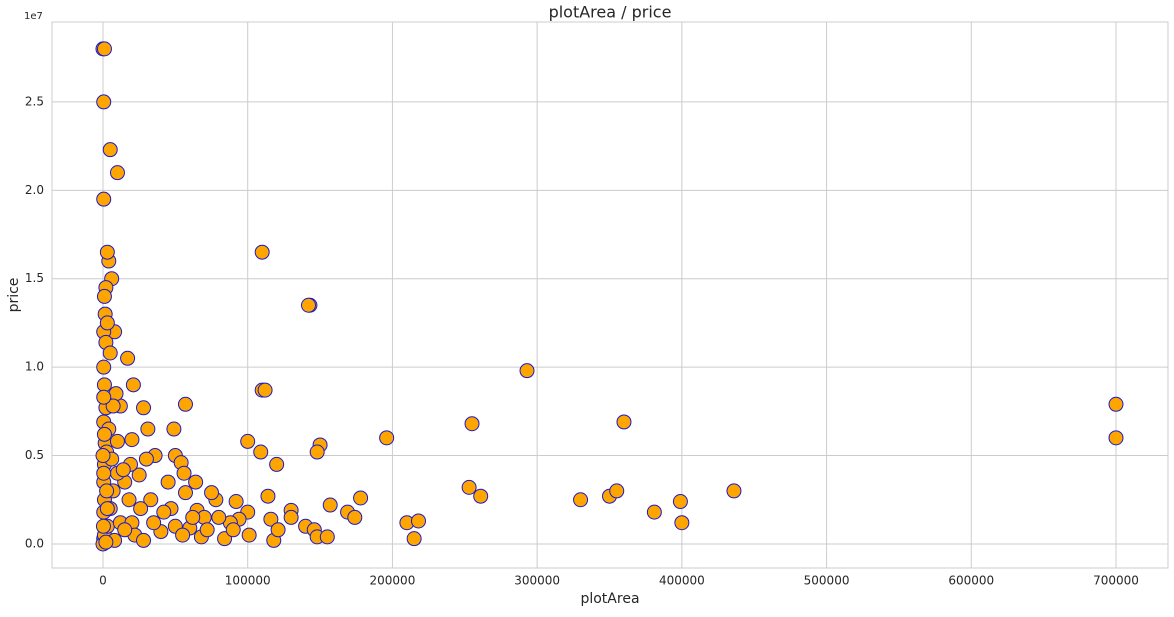  I want to click on offset-text: 1e7, so click(33, 16).